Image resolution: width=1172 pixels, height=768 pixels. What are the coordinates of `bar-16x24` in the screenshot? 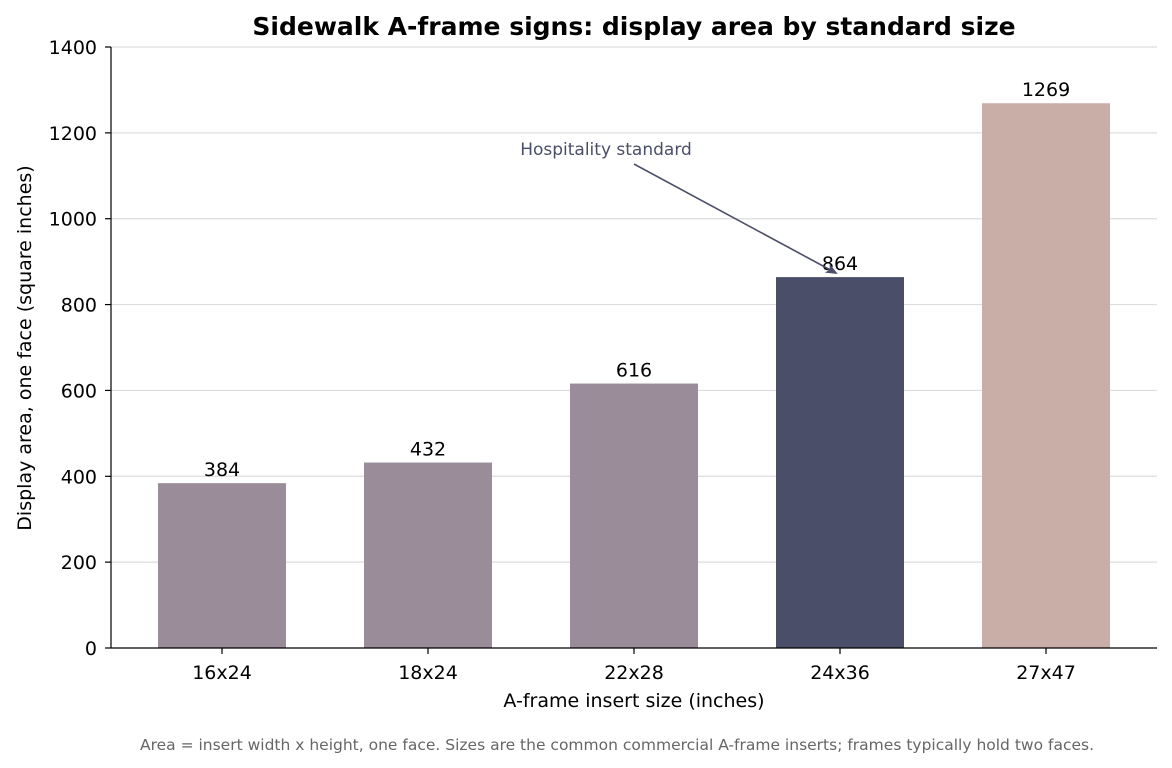 It's located at (222, 565).